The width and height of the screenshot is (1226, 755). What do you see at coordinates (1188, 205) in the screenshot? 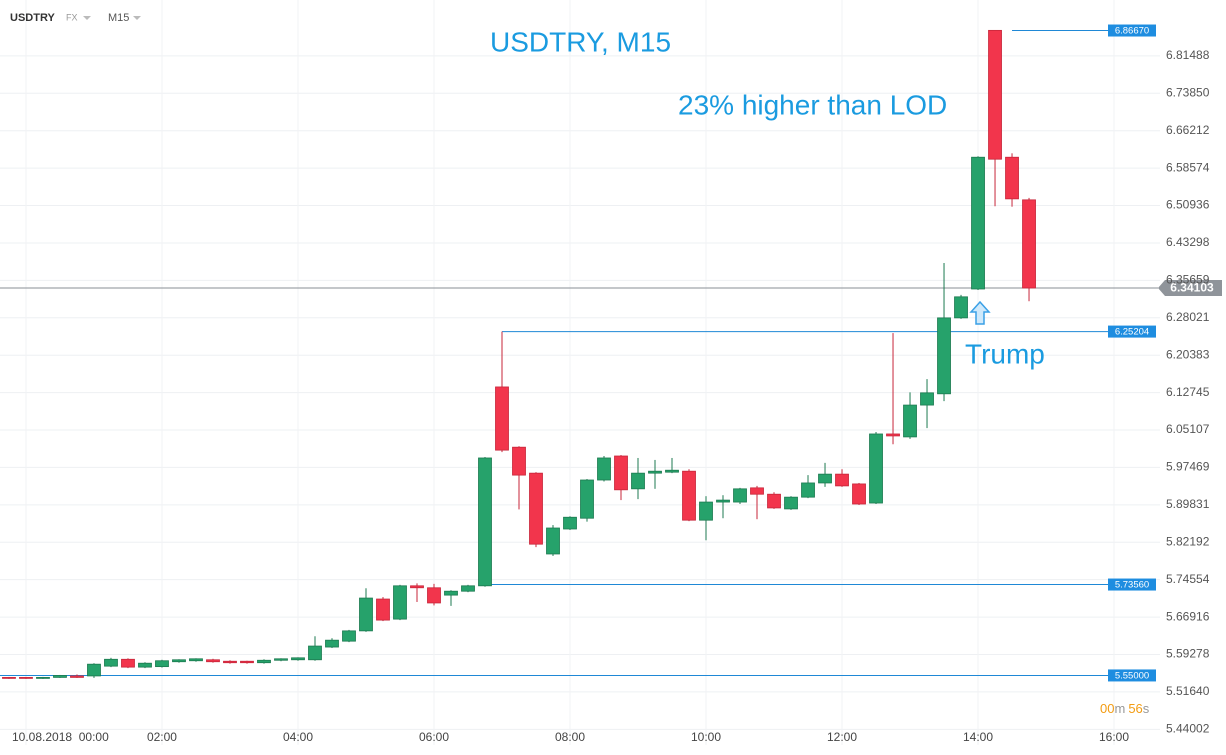
I see `y-tick-label: 6.50936` at bounding box center [1188, 205].